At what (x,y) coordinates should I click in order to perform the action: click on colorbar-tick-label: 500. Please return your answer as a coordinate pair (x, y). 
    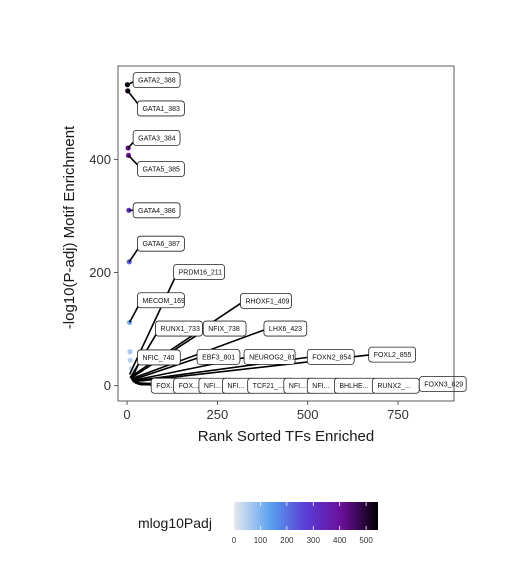
    Looking at the image, I should click on (366, 540).